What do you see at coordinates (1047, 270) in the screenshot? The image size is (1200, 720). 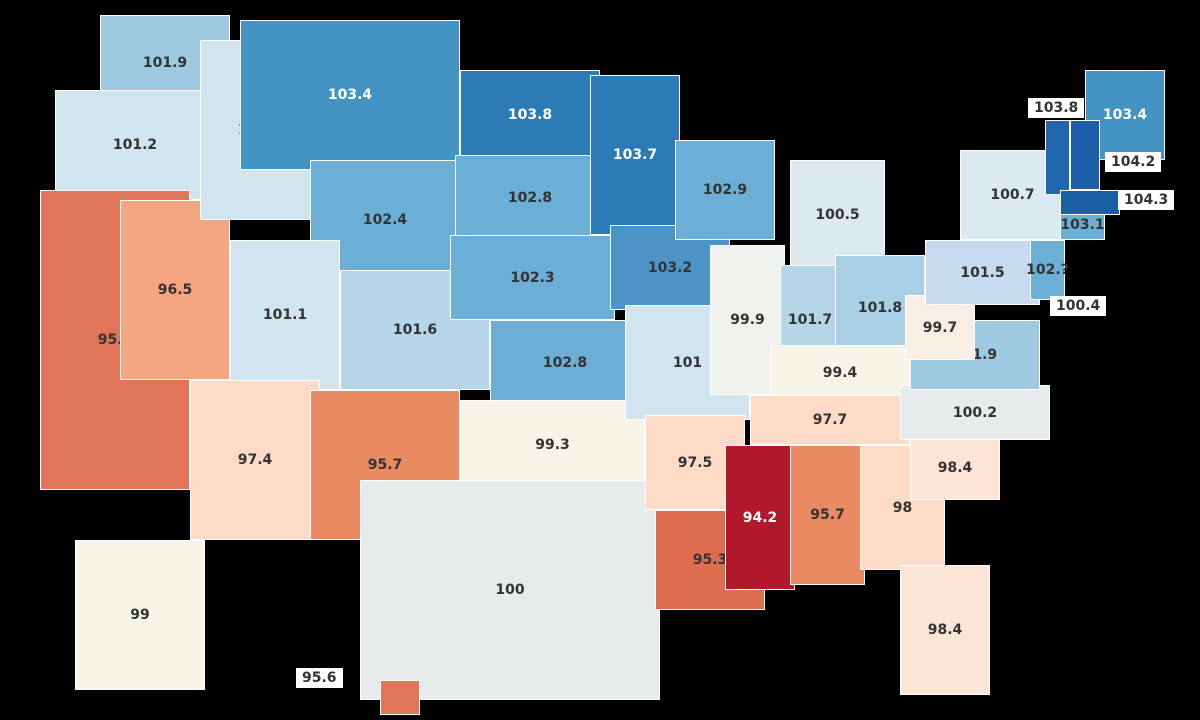 I see `state-new-jersey: 102.?` at bounding box center [1047, 270].